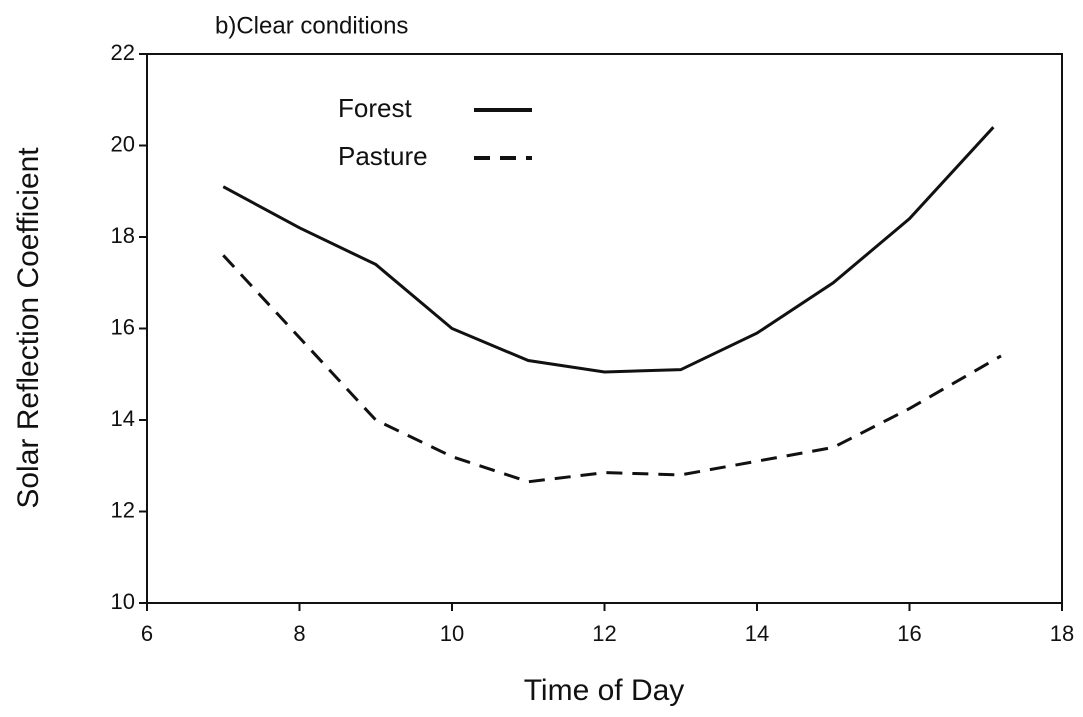 This screenshot has width=1083, height=717. What do you see at coordinates (383, 156) in the screenshot?
I see `legend-label: Pasture` at bounding box center [383, 156].